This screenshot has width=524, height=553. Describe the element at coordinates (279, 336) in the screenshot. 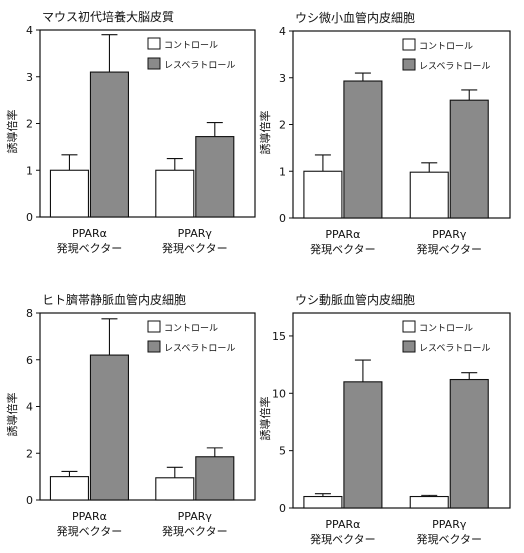

I see `y-tick-label: 15` at that location.